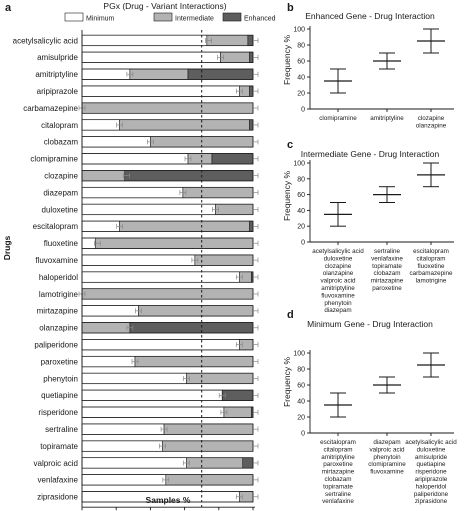 This screenshot has height=511, width=474. What do you see at coordinates (60, 209) in the screenshot?
I see `drug-label-duloxetine: duloxetine` at bounding box center [60, 209].